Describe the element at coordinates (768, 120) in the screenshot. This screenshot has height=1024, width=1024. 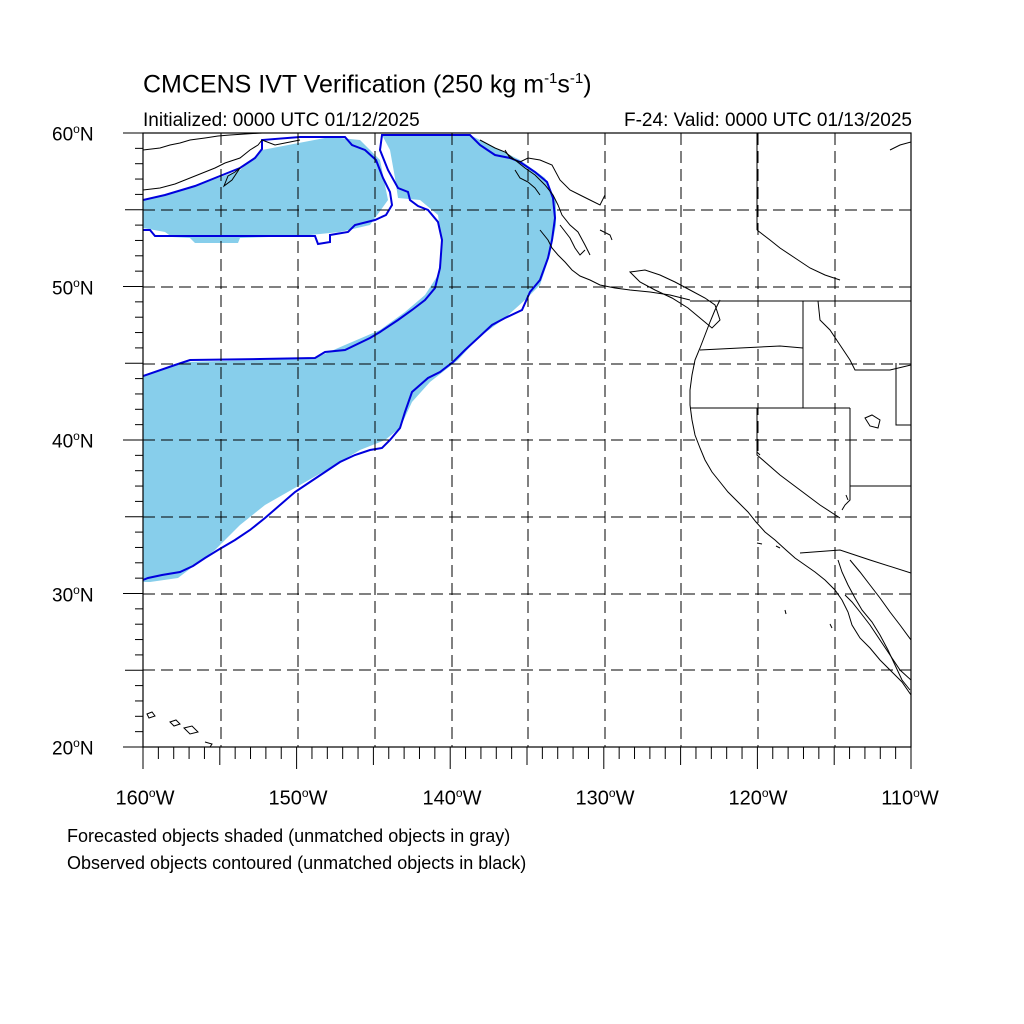
I see `valid-time: F-24: Valid: 0000 UTC 01/13/2025` at that location.